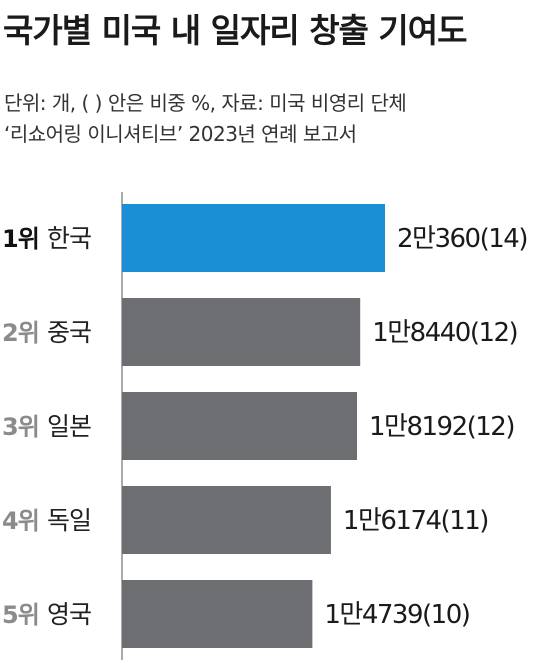 The height and width of the screenshot is (660, 548). What do you see at coordinates (69, 520) in the screenshot?
I see `category-label-4: 독일` at bounding box center [69, 520].